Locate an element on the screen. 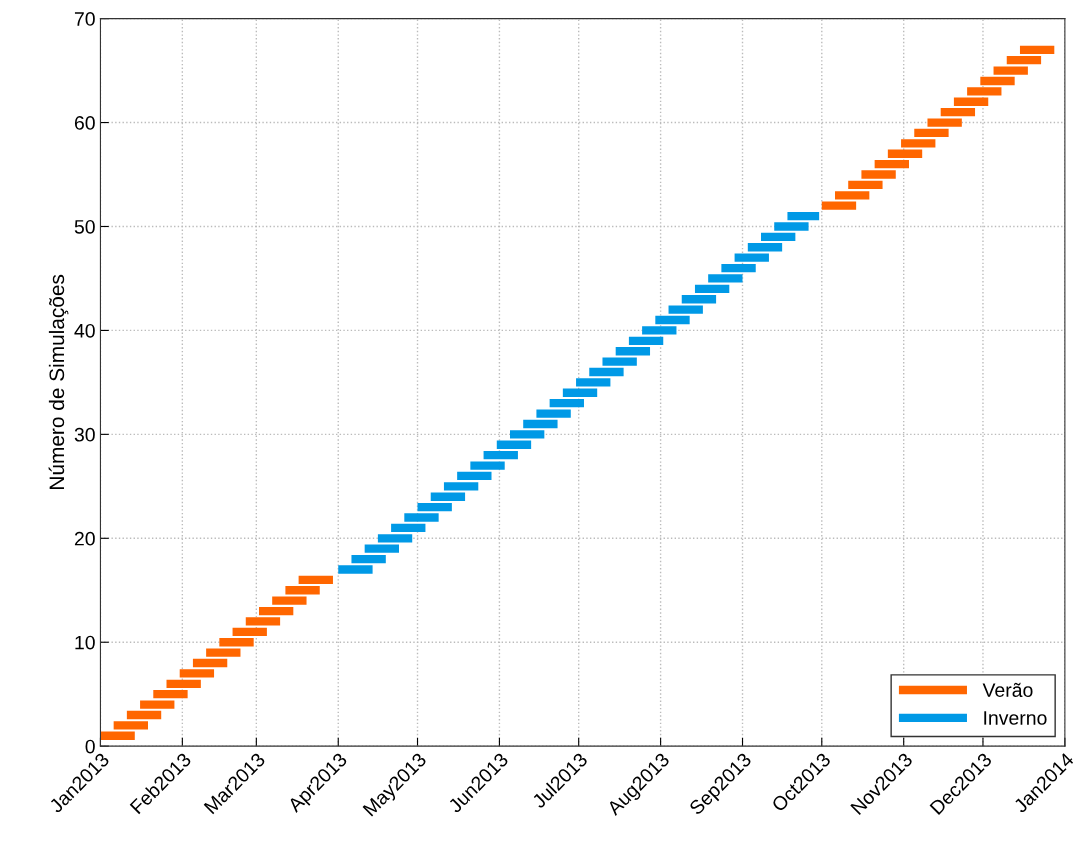  y-tick-label: 50 is located at coordinates (84, 226).